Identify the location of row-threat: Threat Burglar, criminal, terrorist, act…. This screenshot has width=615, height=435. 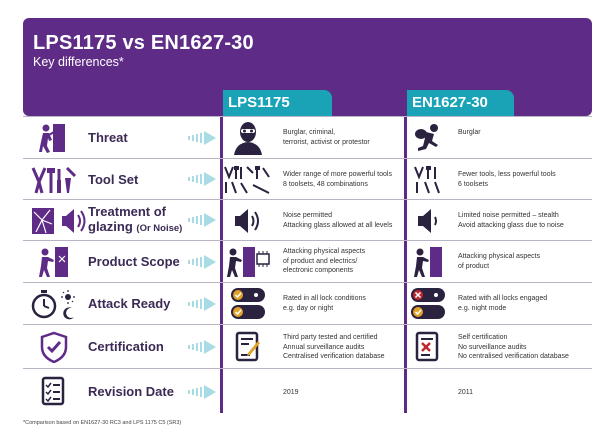
(307, 137).